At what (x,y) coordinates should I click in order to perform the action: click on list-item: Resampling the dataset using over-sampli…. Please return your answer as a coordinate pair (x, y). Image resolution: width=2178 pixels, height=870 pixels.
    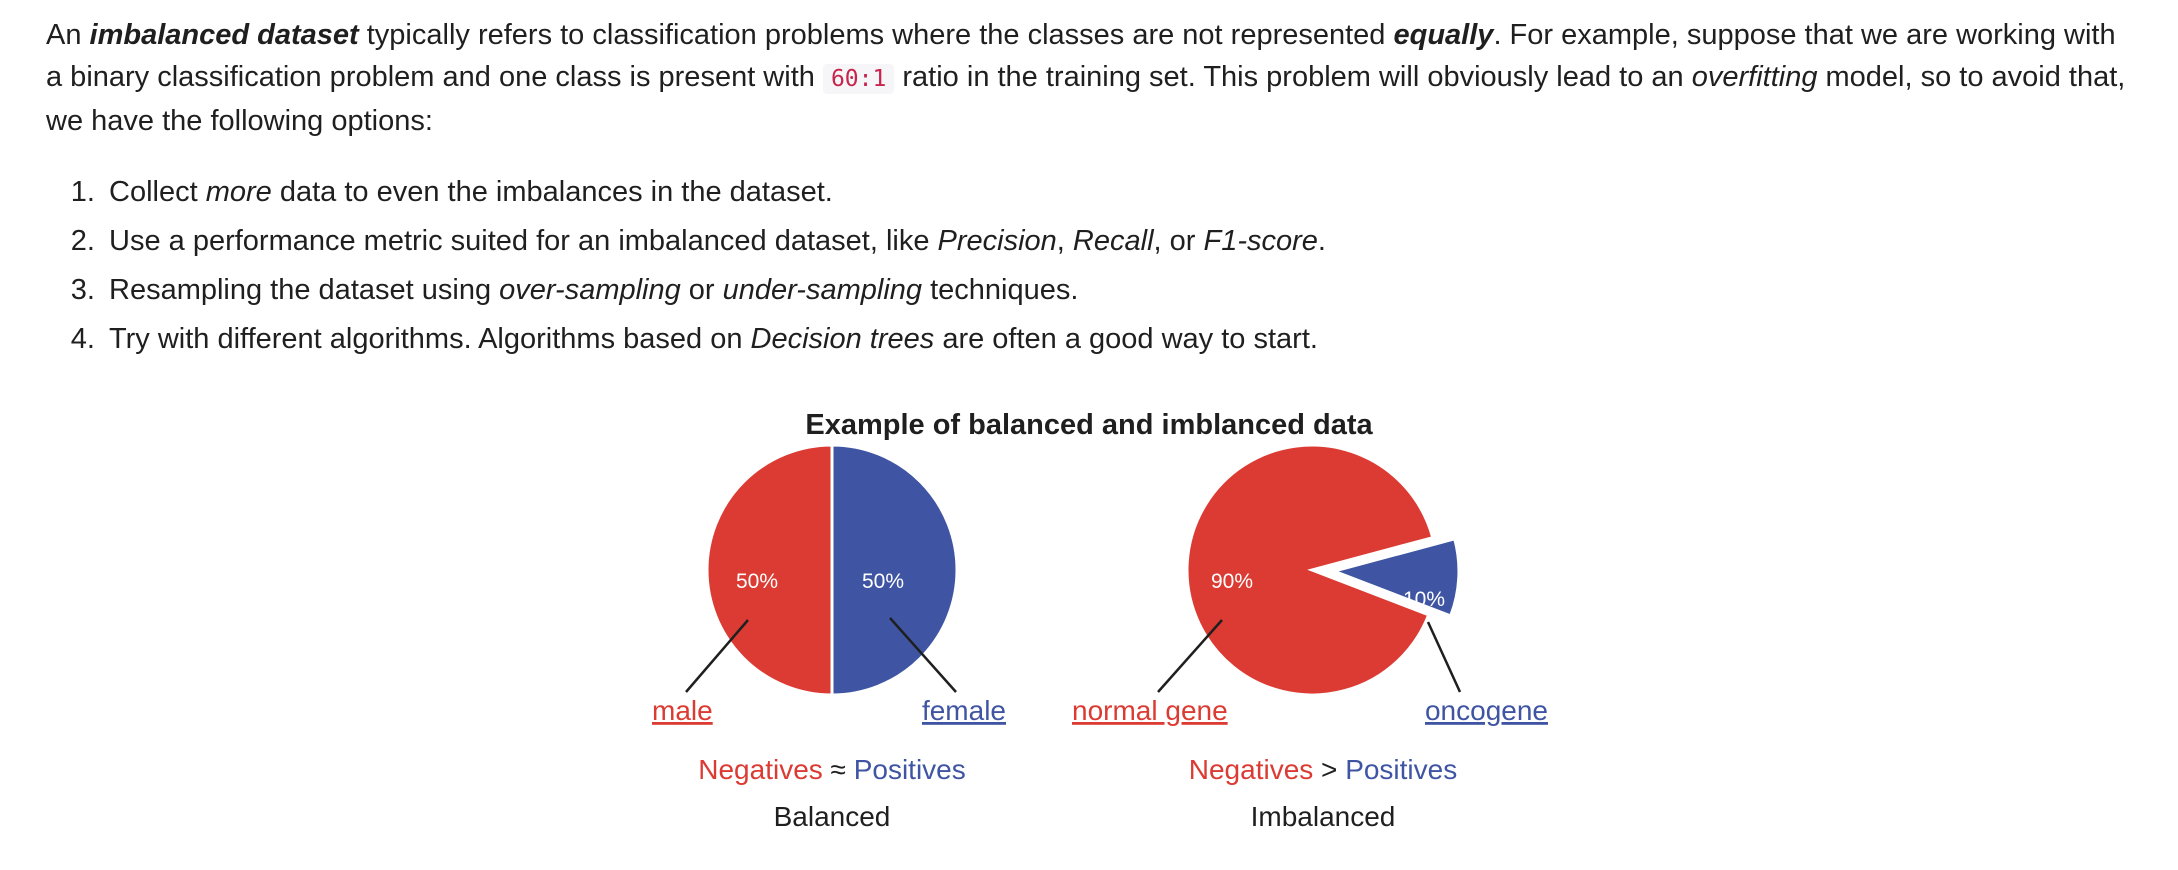
    Looking at the image, I should click on (1119, 290).